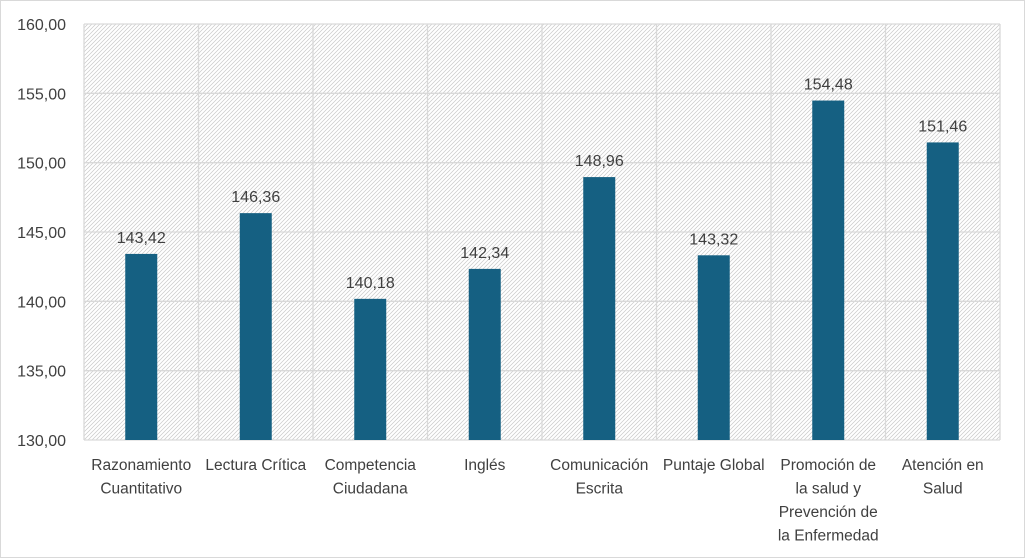 The image size is (1025, 558). I want to click on y-tick-label: 140,00, so click(41, 302).